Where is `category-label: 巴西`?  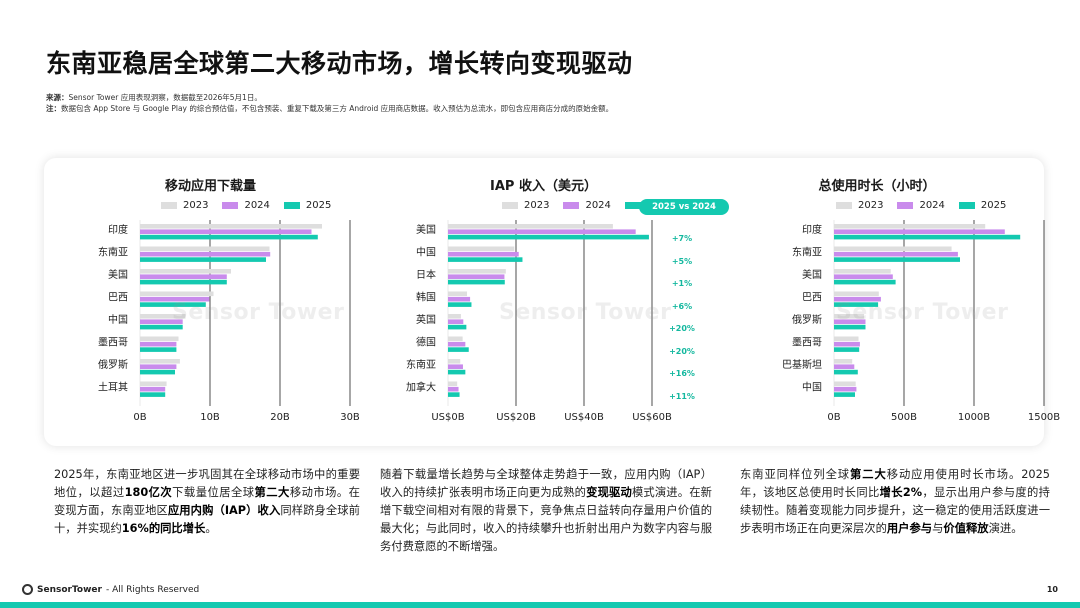
category-label: 巴西 is located at coordinates (812, 298).